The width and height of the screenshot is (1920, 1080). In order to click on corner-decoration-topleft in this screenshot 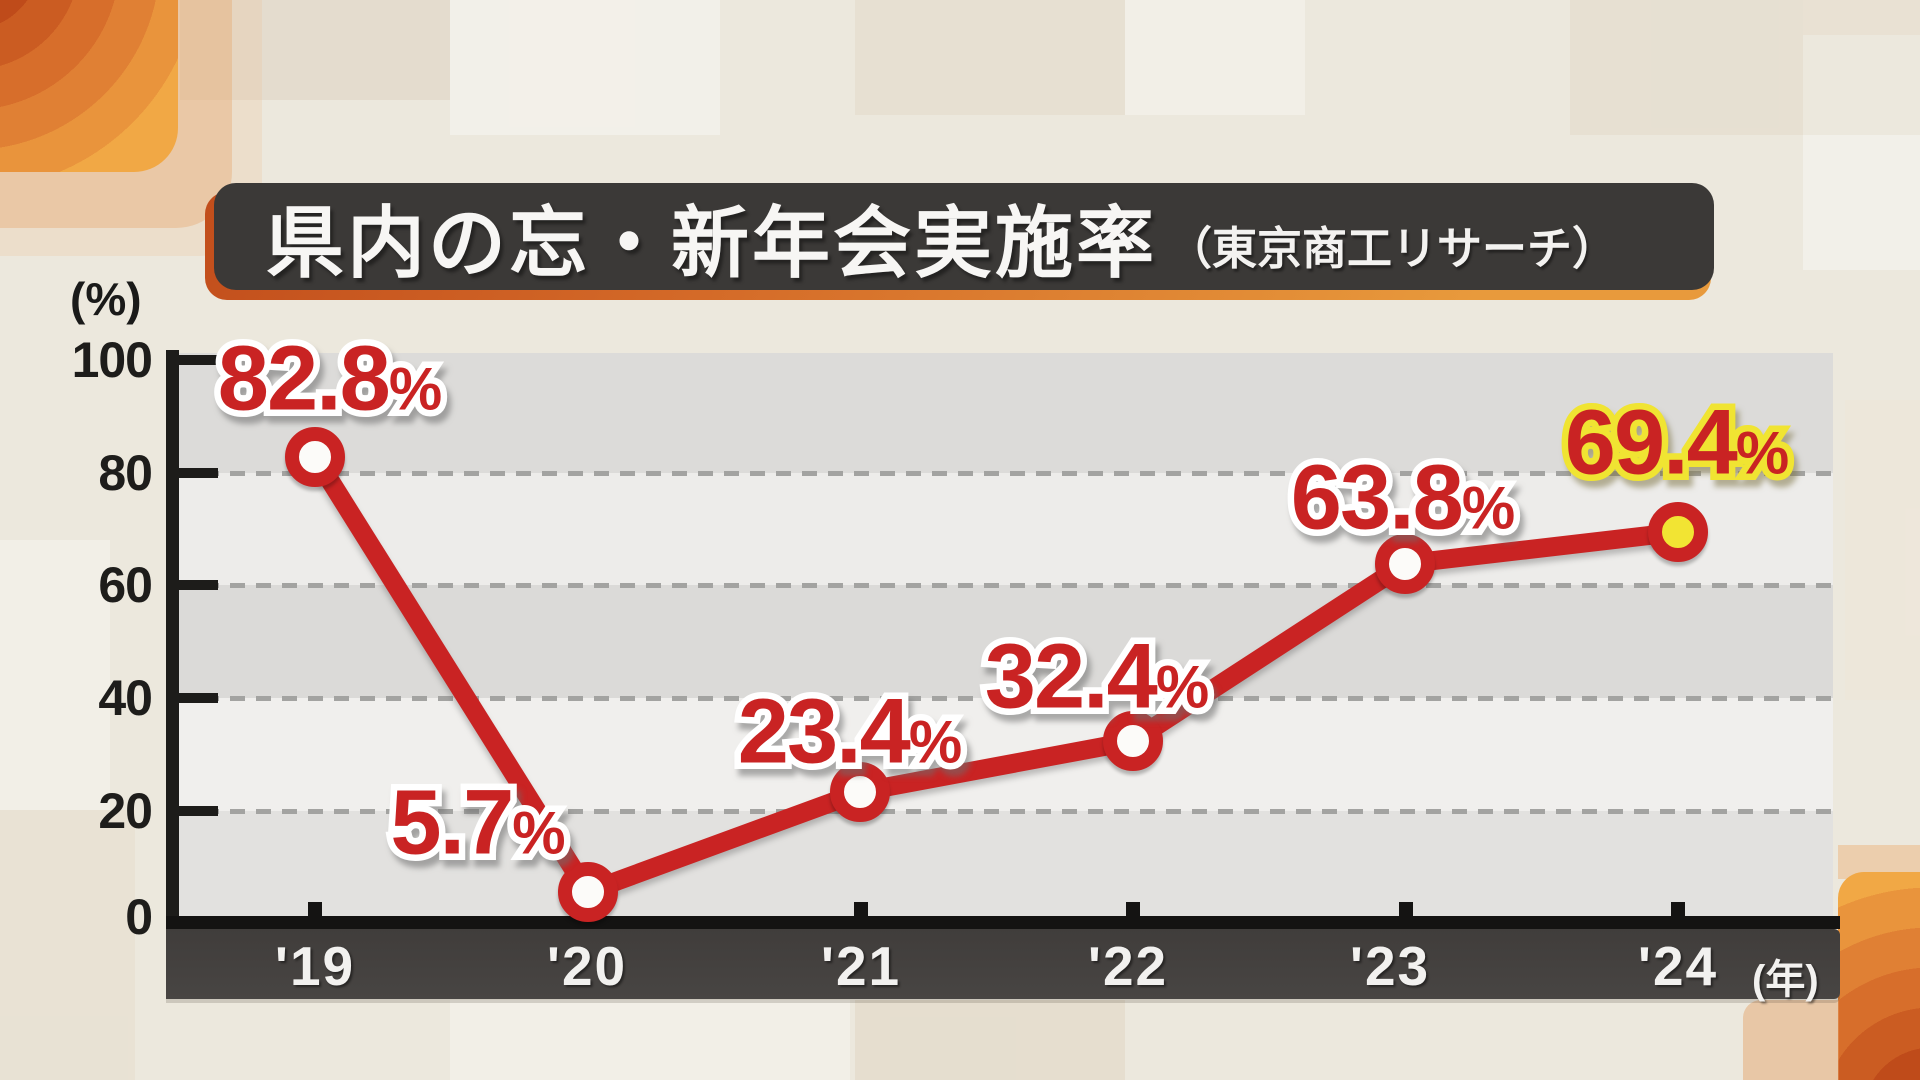, I will do `click(89, 86)`.